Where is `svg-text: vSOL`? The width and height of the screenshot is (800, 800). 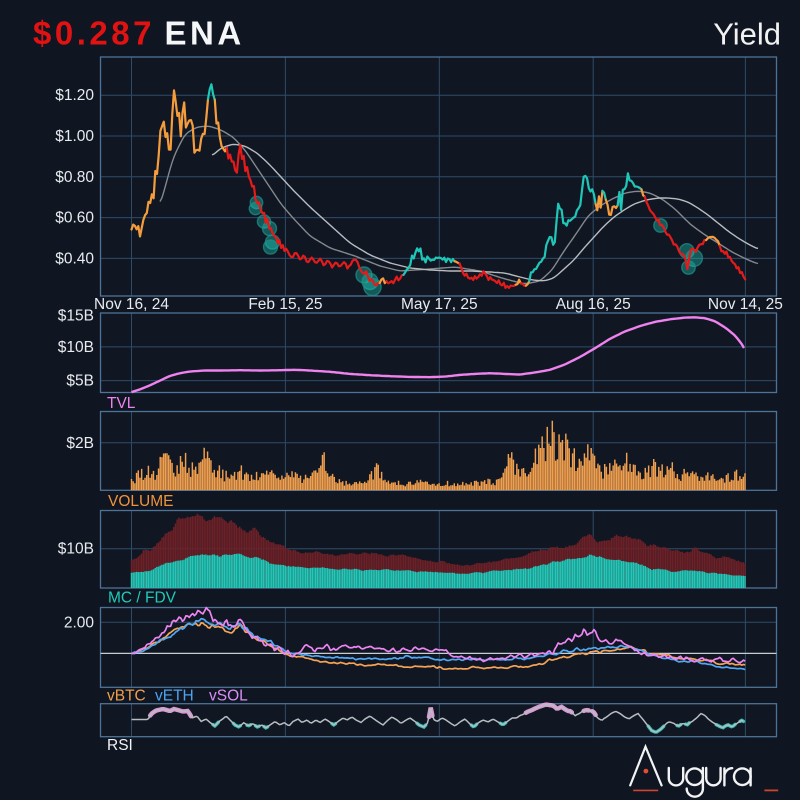 svg-text: vSOL is located at coordinates (228, 696).